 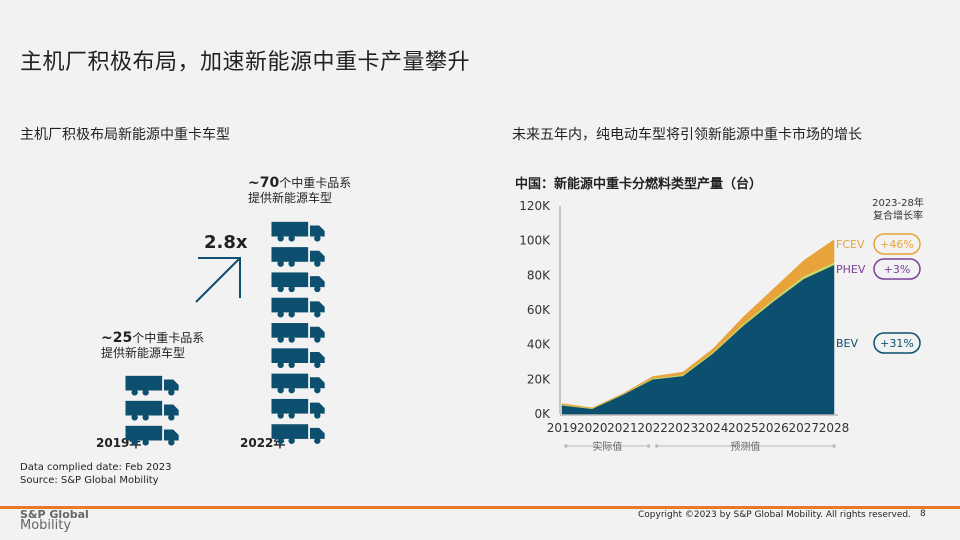 I want to click on chart-title: 中国：新能源中重卡分燃料类型产量（台）, so click(x=639, y=184).